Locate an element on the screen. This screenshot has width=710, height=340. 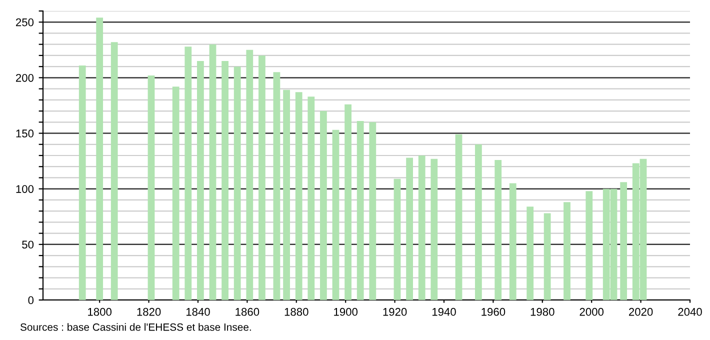
x-tick-label: 2000 is located at coordinates (592, 312).